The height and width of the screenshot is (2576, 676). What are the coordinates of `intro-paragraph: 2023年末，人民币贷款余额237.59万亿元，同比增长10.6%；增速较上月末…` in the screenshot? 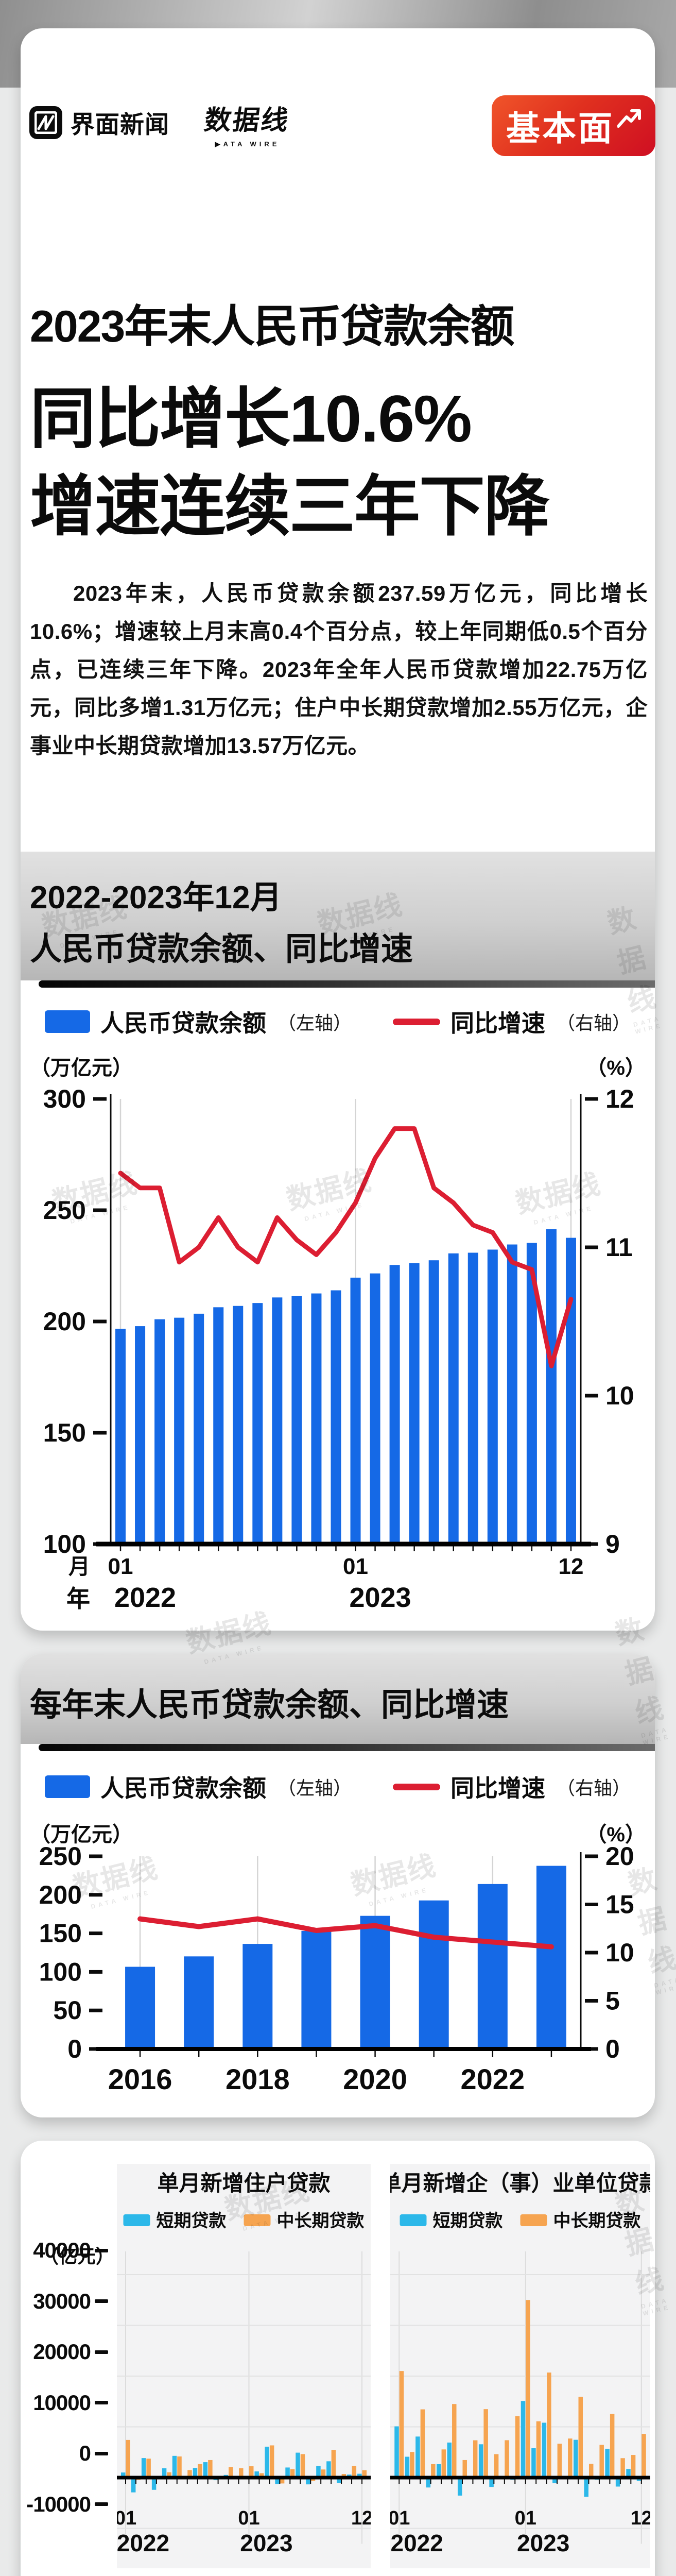 It's located at (339, 669).